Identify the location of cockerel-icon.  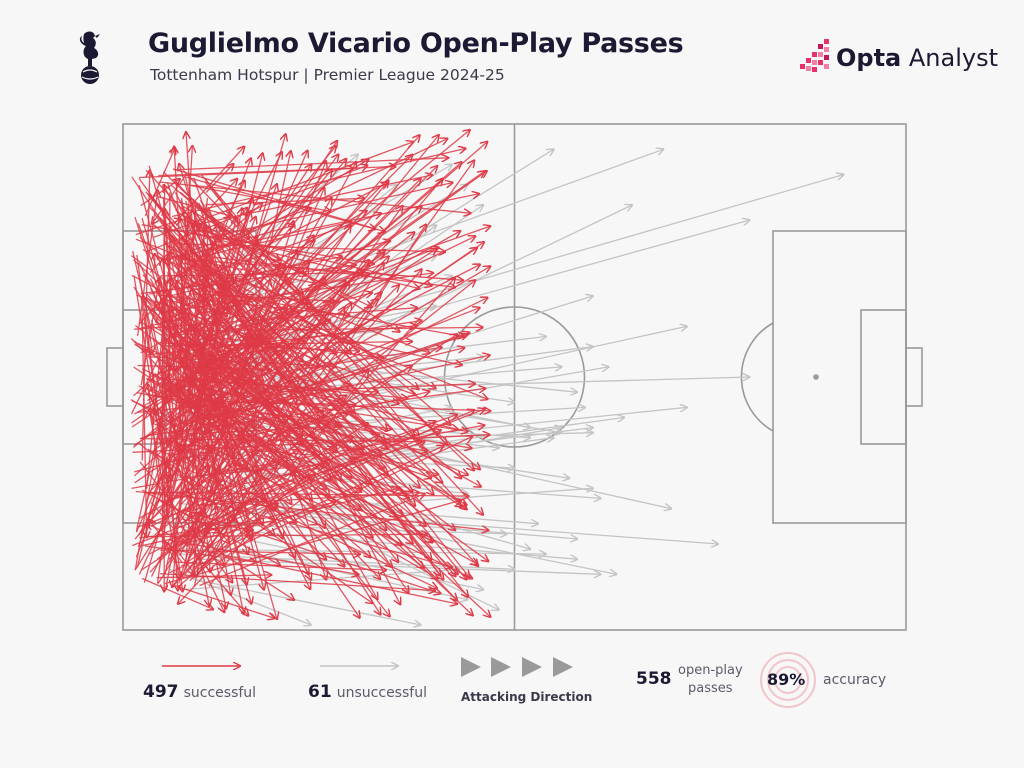
(89, 57).